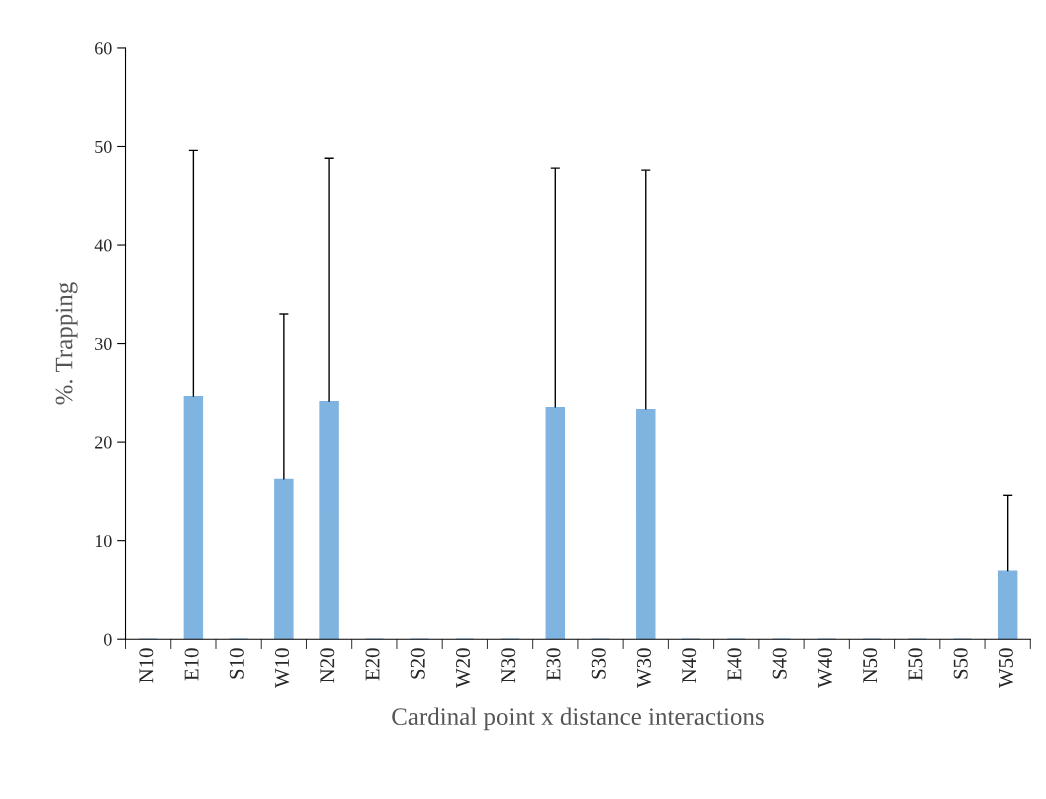 The width and height of the screenshot is (1046, 799). Describe the element at coordinates (779, 663) in the screenshot. I see `x-tick-label: S40` at that location.